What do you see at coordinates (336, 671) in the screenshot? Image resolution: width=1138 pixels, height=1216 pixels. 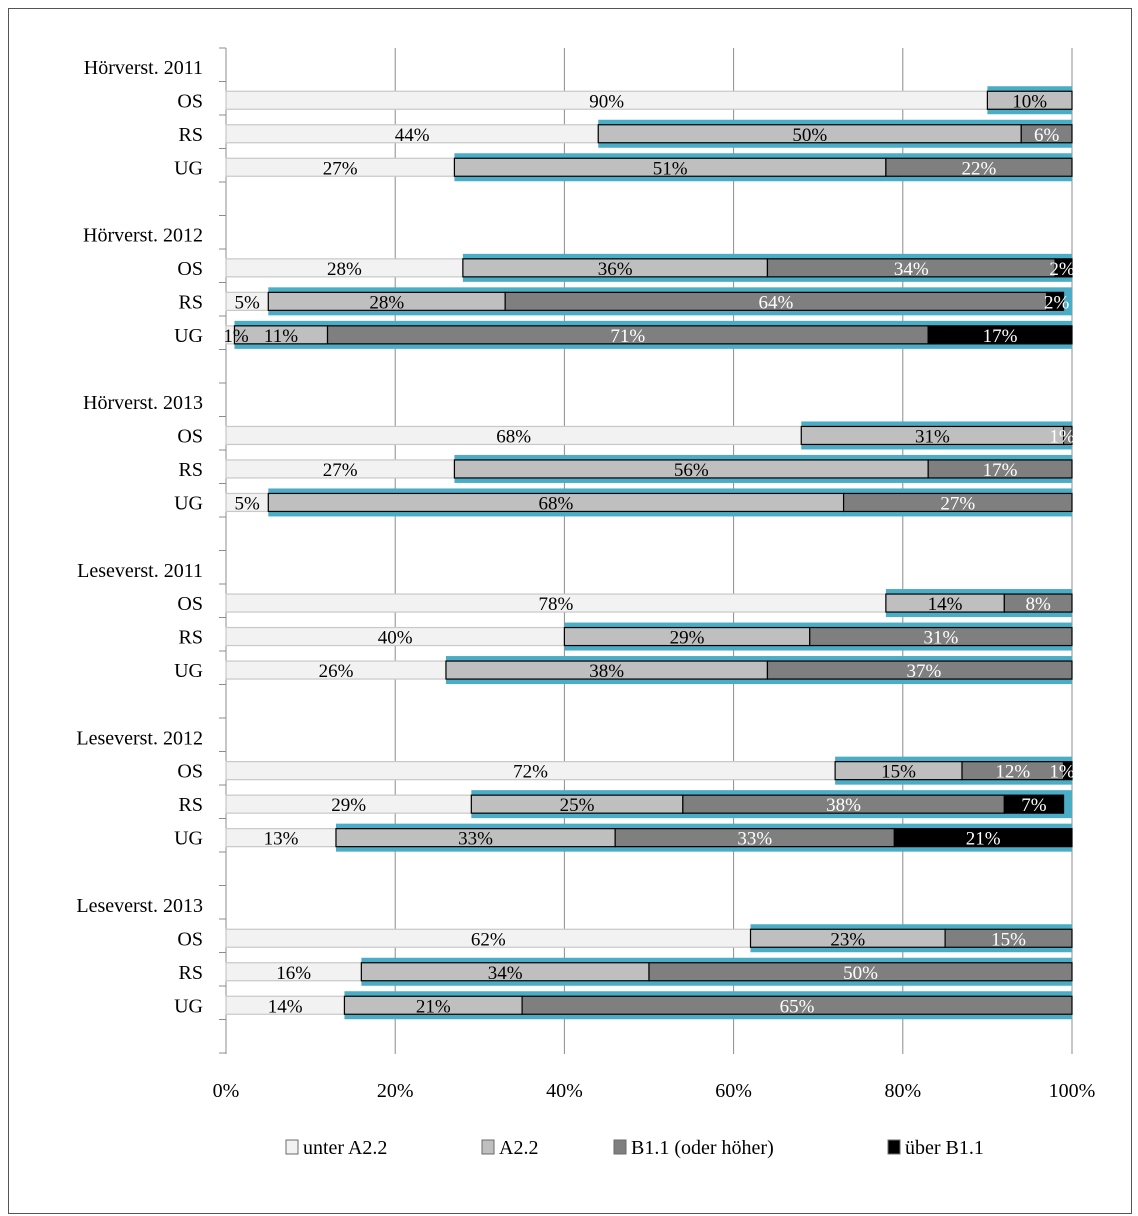 I see `value-label: 26%` at bounding box center [336, 671].